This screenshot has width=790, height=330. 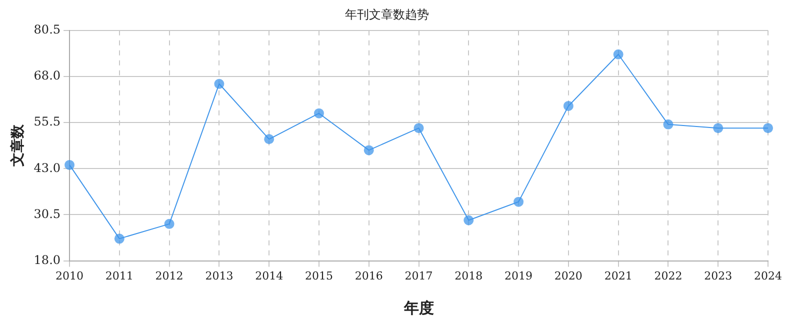 What do you see at coordinates (418, 307) in the screenshot?
I see `x-axis-title: 年度` at bounding box center [418, 307].